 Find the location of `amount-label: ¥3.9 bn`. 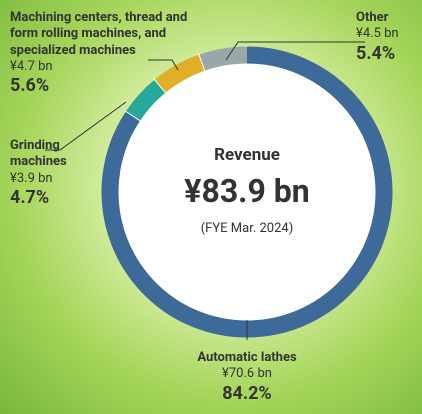

amount-label: ¥3.9 bn is located at coordinates (31, 178).